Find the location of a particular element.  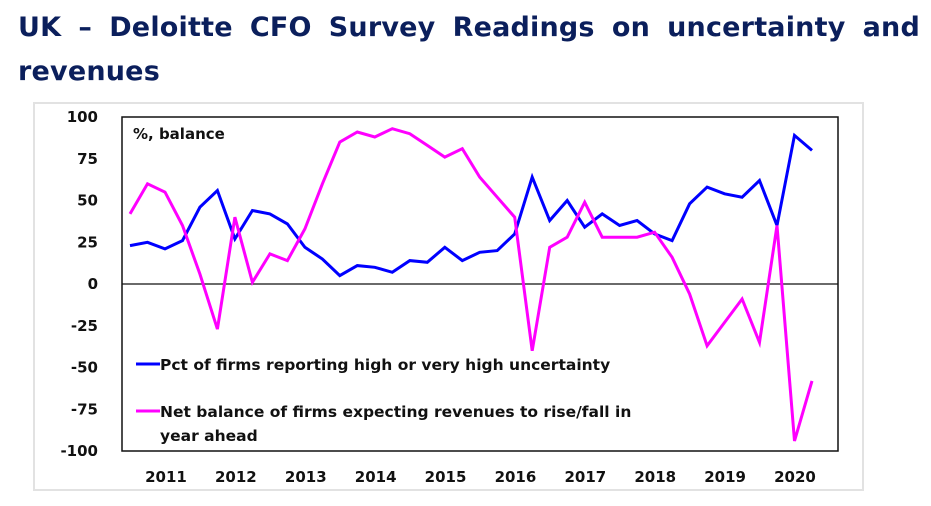

y-tick-label: 50 is located at coordinates (87, 201).